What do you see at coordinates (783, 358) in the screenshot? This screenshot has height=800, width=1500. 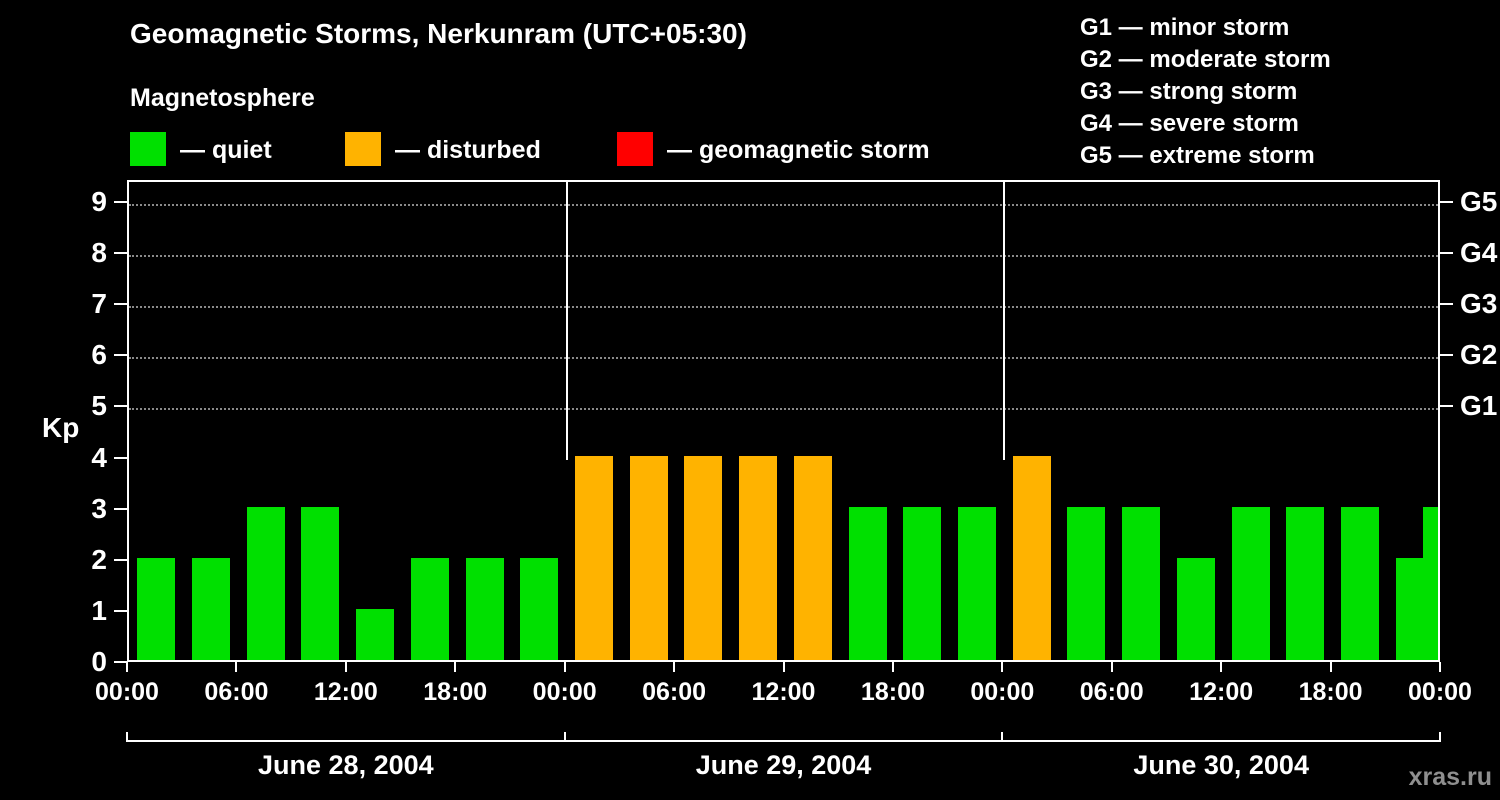 I see `gridline-kp6` at bounding box center [783, 358].